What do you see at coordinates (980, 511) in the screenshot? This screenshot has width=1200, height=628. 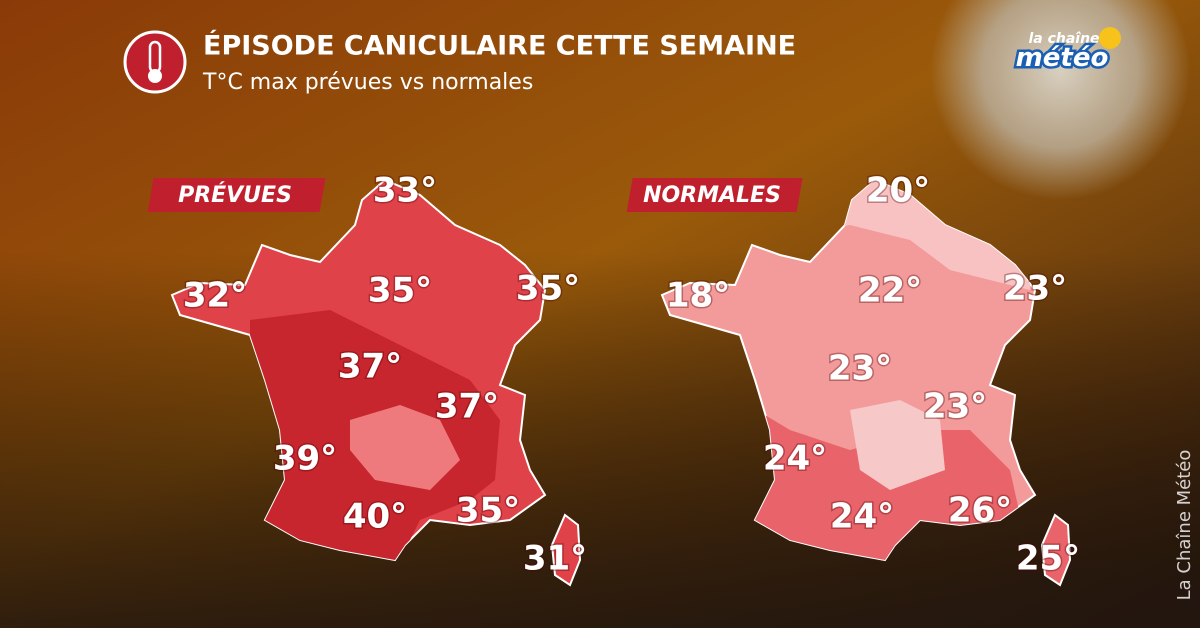 I see `temperature-label: 26°` at bounding box center [980, 511].